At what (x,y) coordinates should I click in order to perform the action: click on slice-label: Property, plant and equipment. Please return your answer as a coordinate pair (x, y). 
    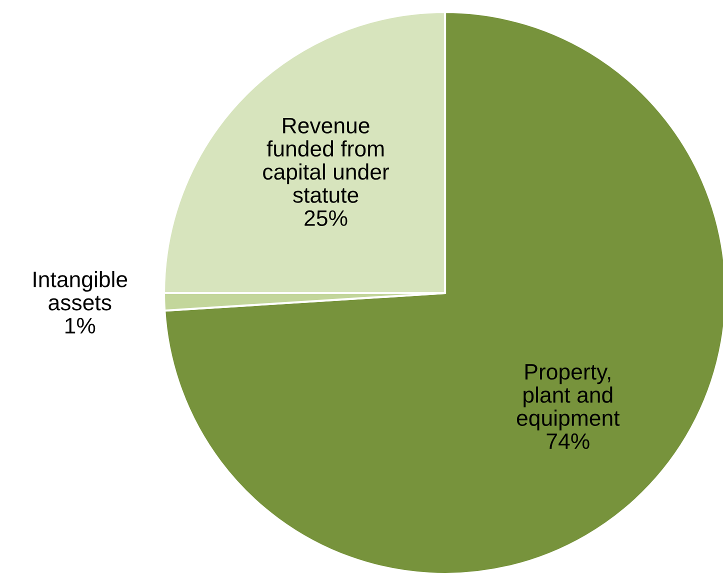
    Looking at the image, I should click on (568, 397).